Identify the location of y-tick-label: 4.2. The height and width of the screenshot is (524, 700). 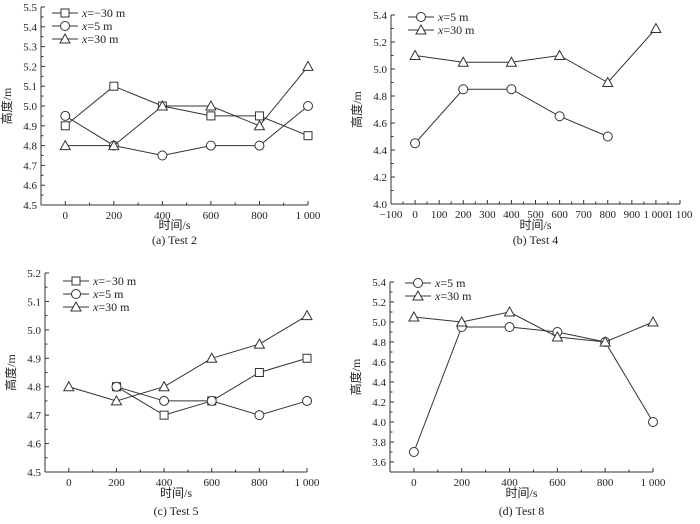
(379, 403).